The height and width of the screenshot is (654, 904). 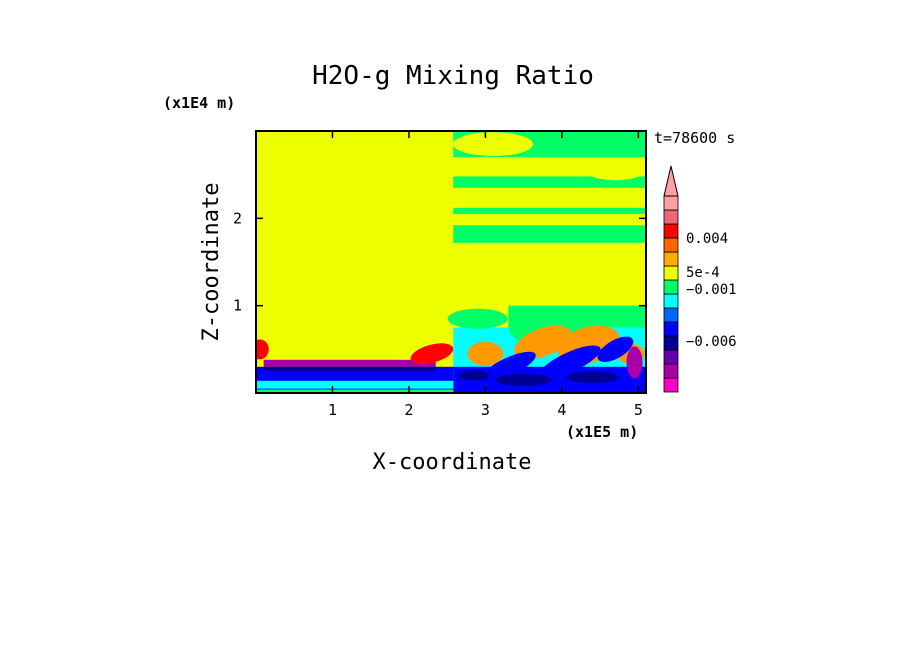 I want to click on x-tick-label: 5, so click(x=638, y=410).